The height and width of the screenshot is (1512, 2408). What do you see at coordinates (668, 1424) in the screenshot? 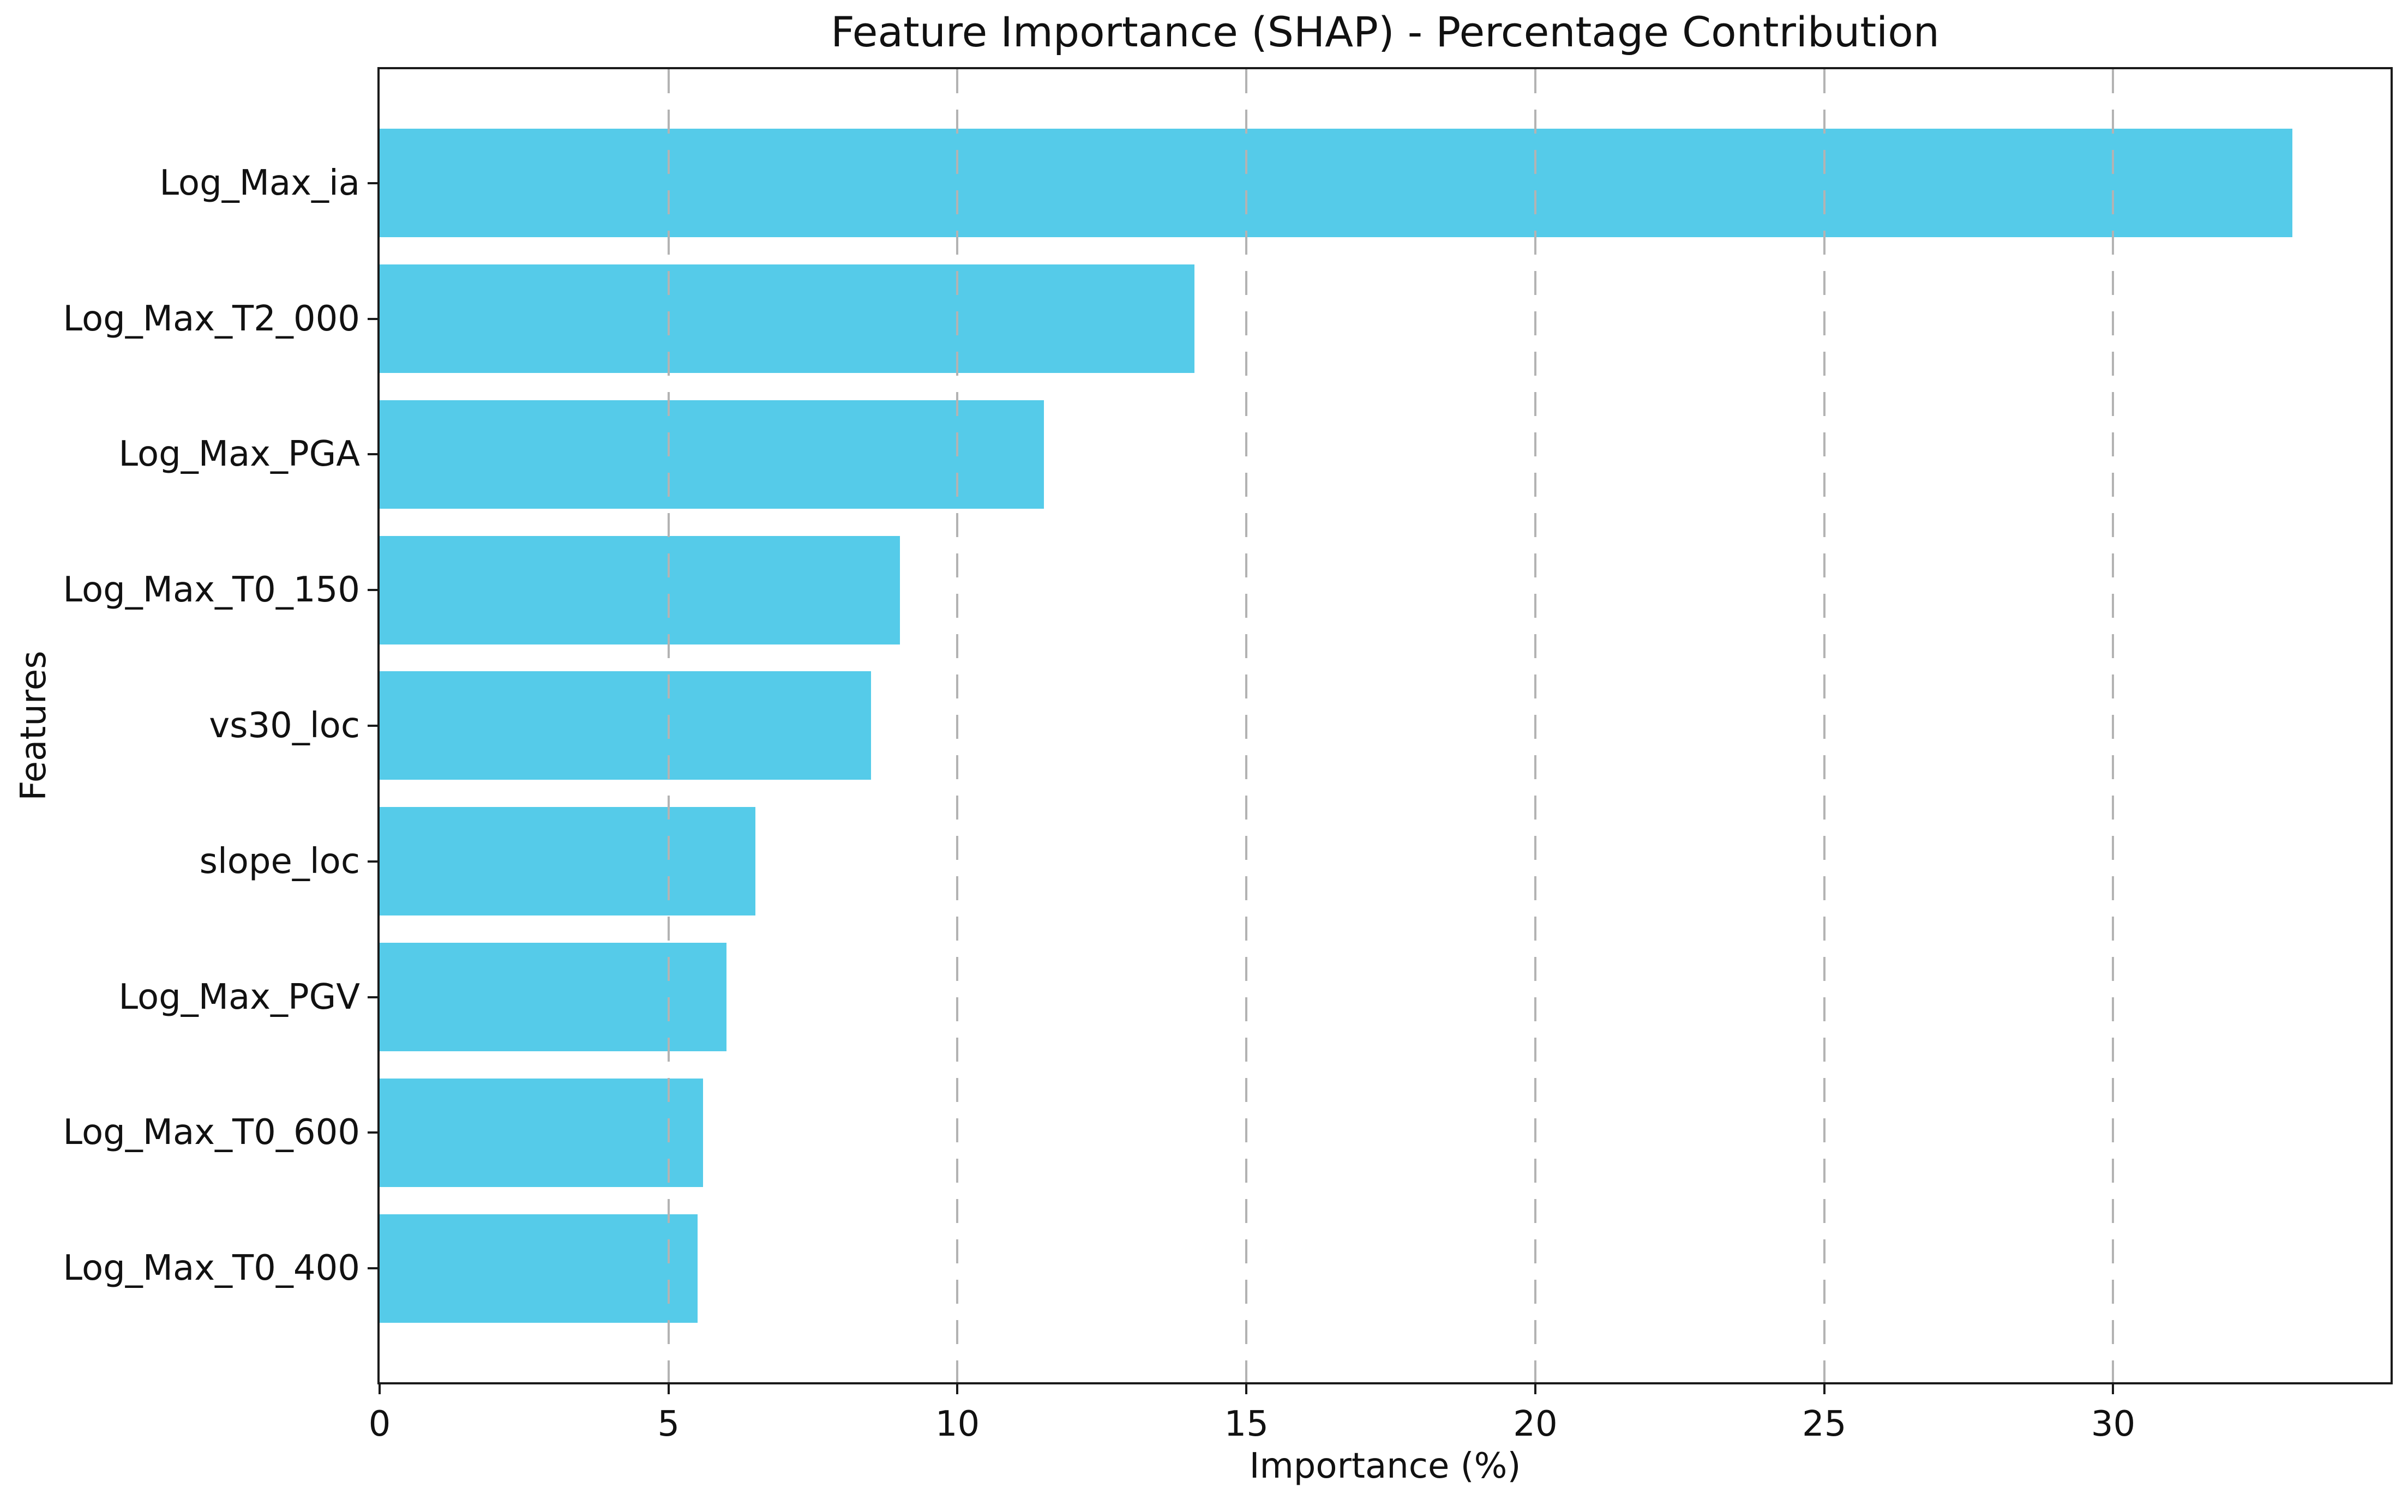
I see `x-tick-label: 5` at bounding box center [668, 1424].